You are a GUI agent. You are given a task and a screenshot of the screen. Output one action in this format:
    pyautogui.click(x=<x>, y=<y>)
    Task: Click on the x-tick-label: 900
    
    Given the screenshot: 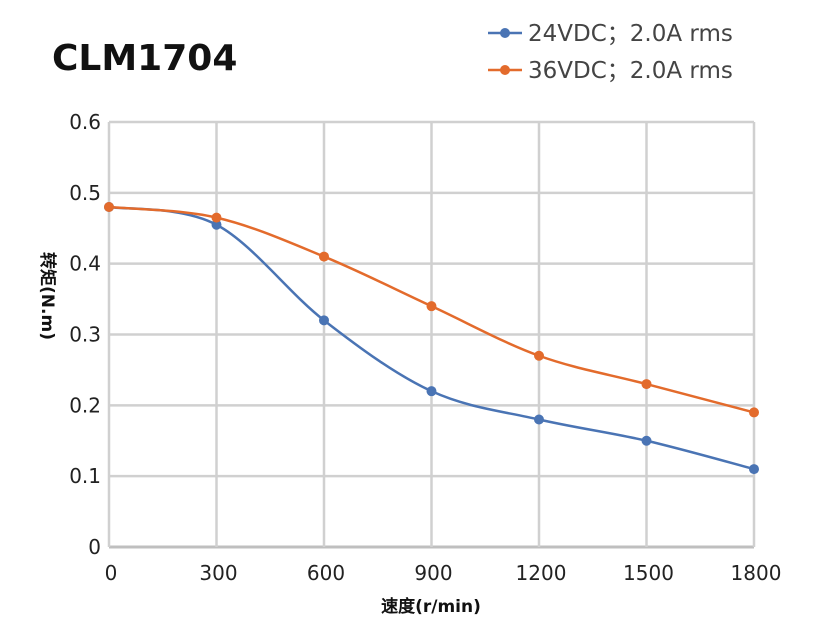 What is the action you would take?
    pyautogui.click(x=433, y=573)
    